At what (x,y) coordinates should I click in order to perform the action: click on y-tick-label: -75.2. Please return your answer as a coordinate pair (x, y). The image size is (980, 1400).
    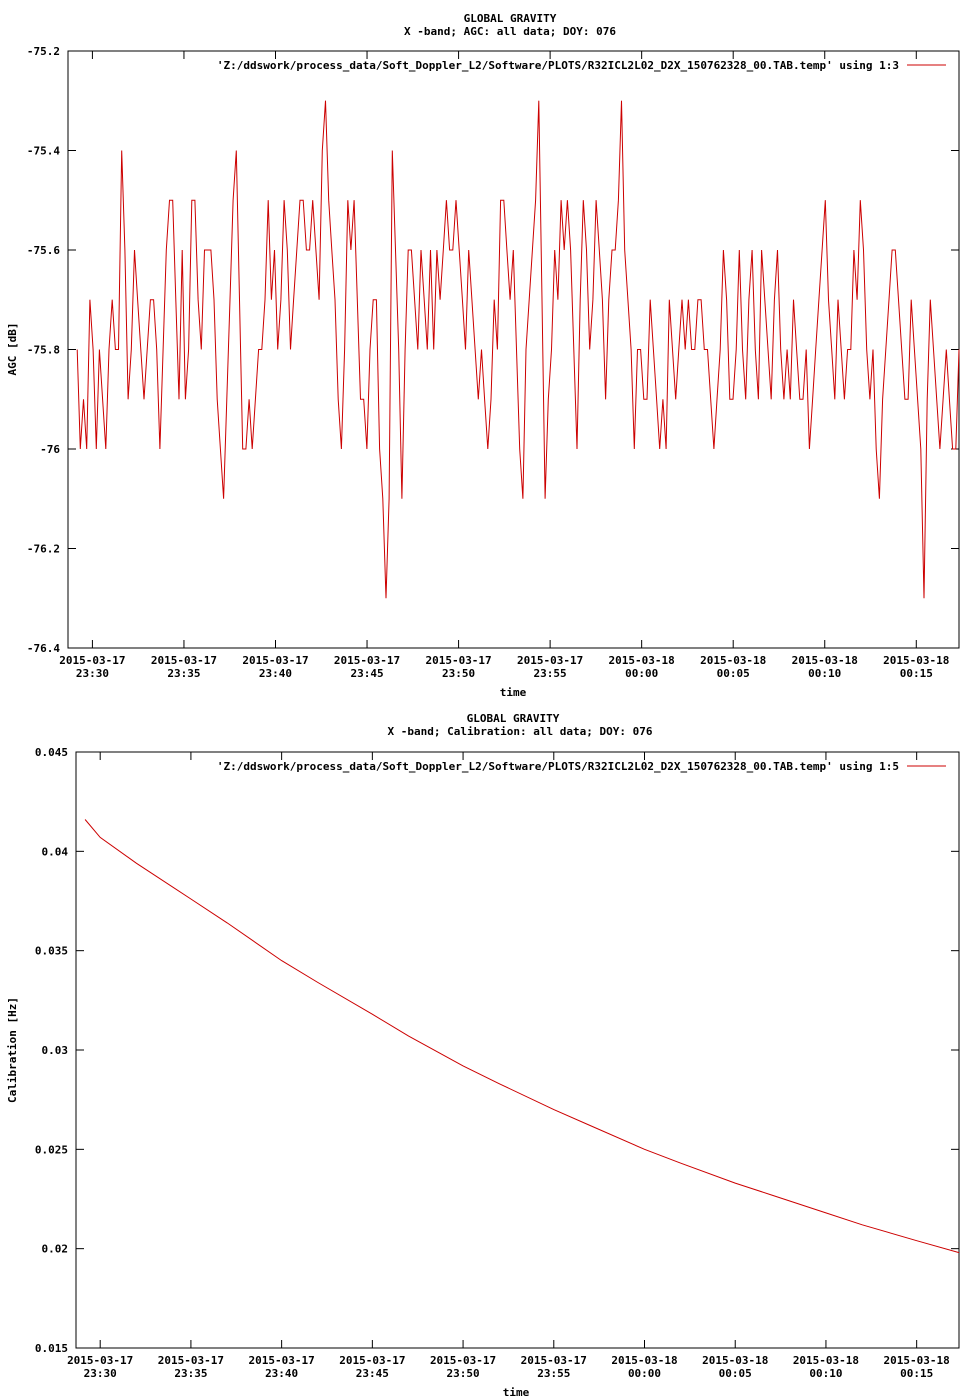
    Looking at the image, I should click on (43, 51).